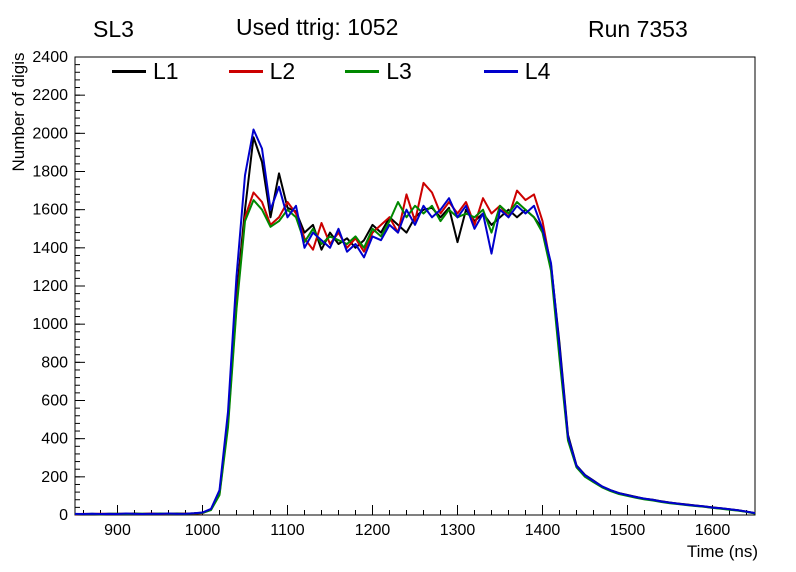  Describe the element at coordinates (50, 133) in the screenshot. I see `y-tick-label: 2000` at that location.